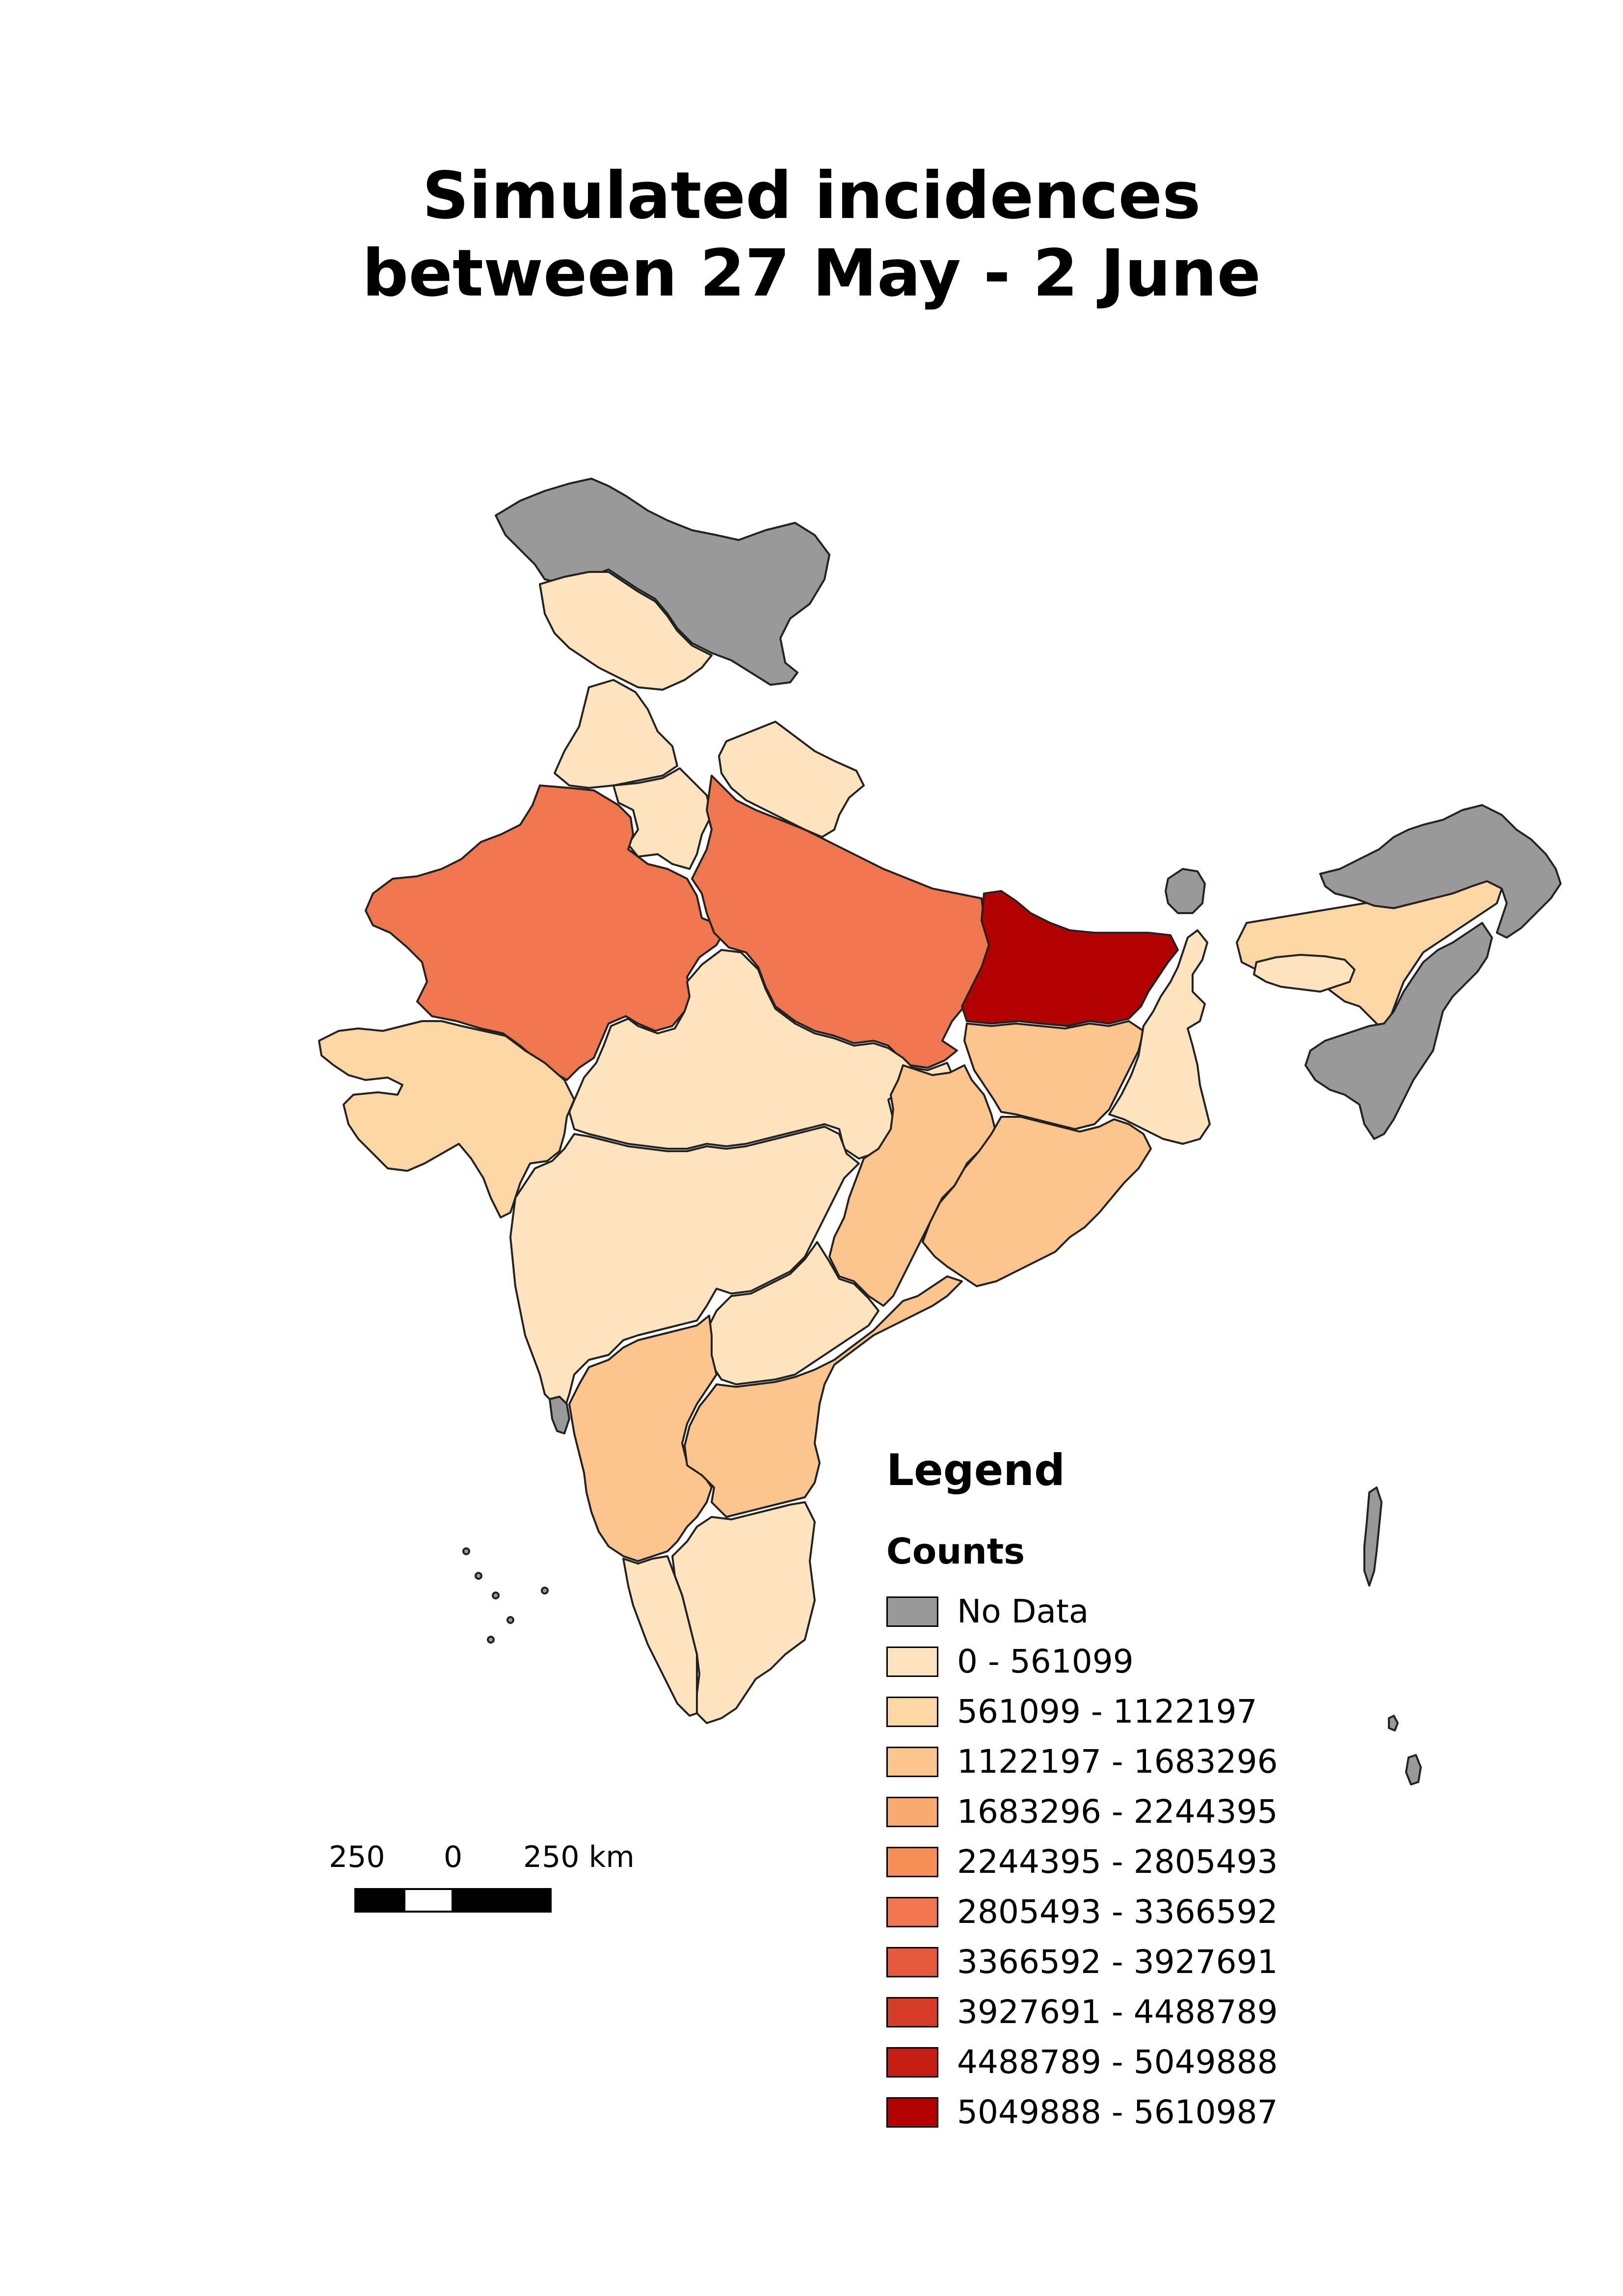 This screenshot has width=1623, height=2296. I want to click on region-gujarat, so click(446, 1119).